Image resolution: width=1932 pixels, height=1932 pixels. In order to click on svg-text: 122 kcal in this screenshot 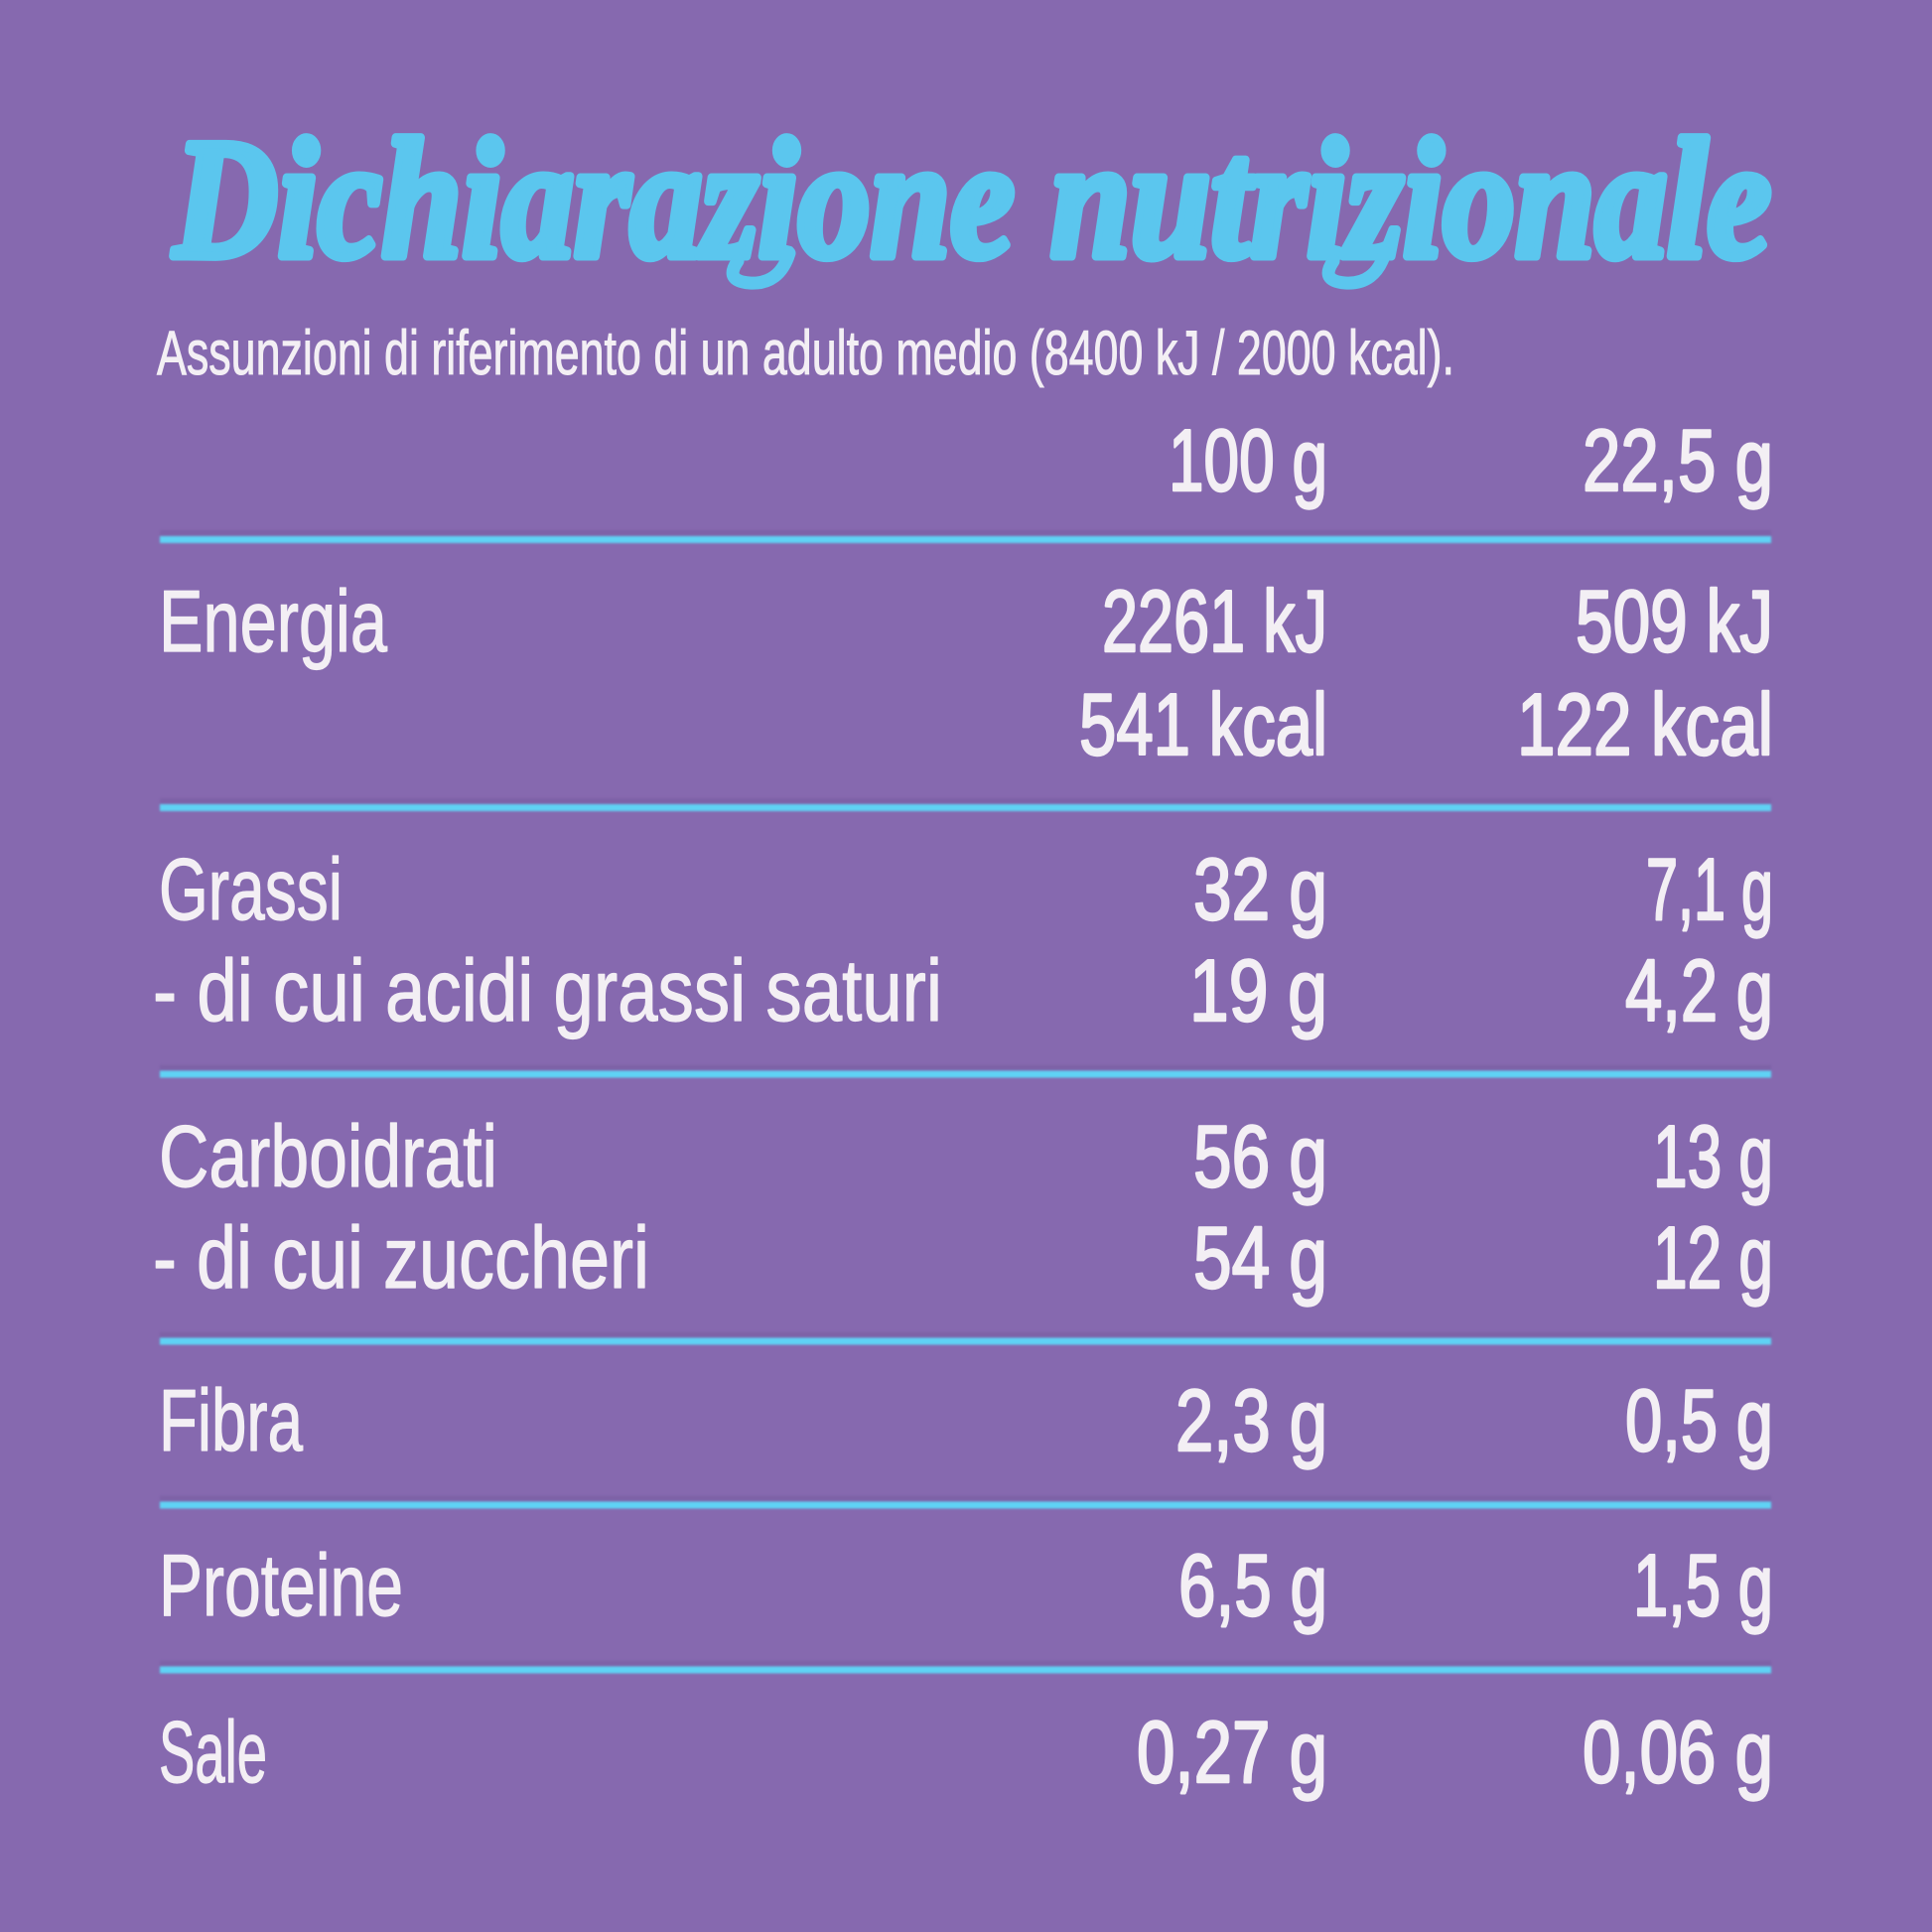, I will do `click(1645, 724)`.